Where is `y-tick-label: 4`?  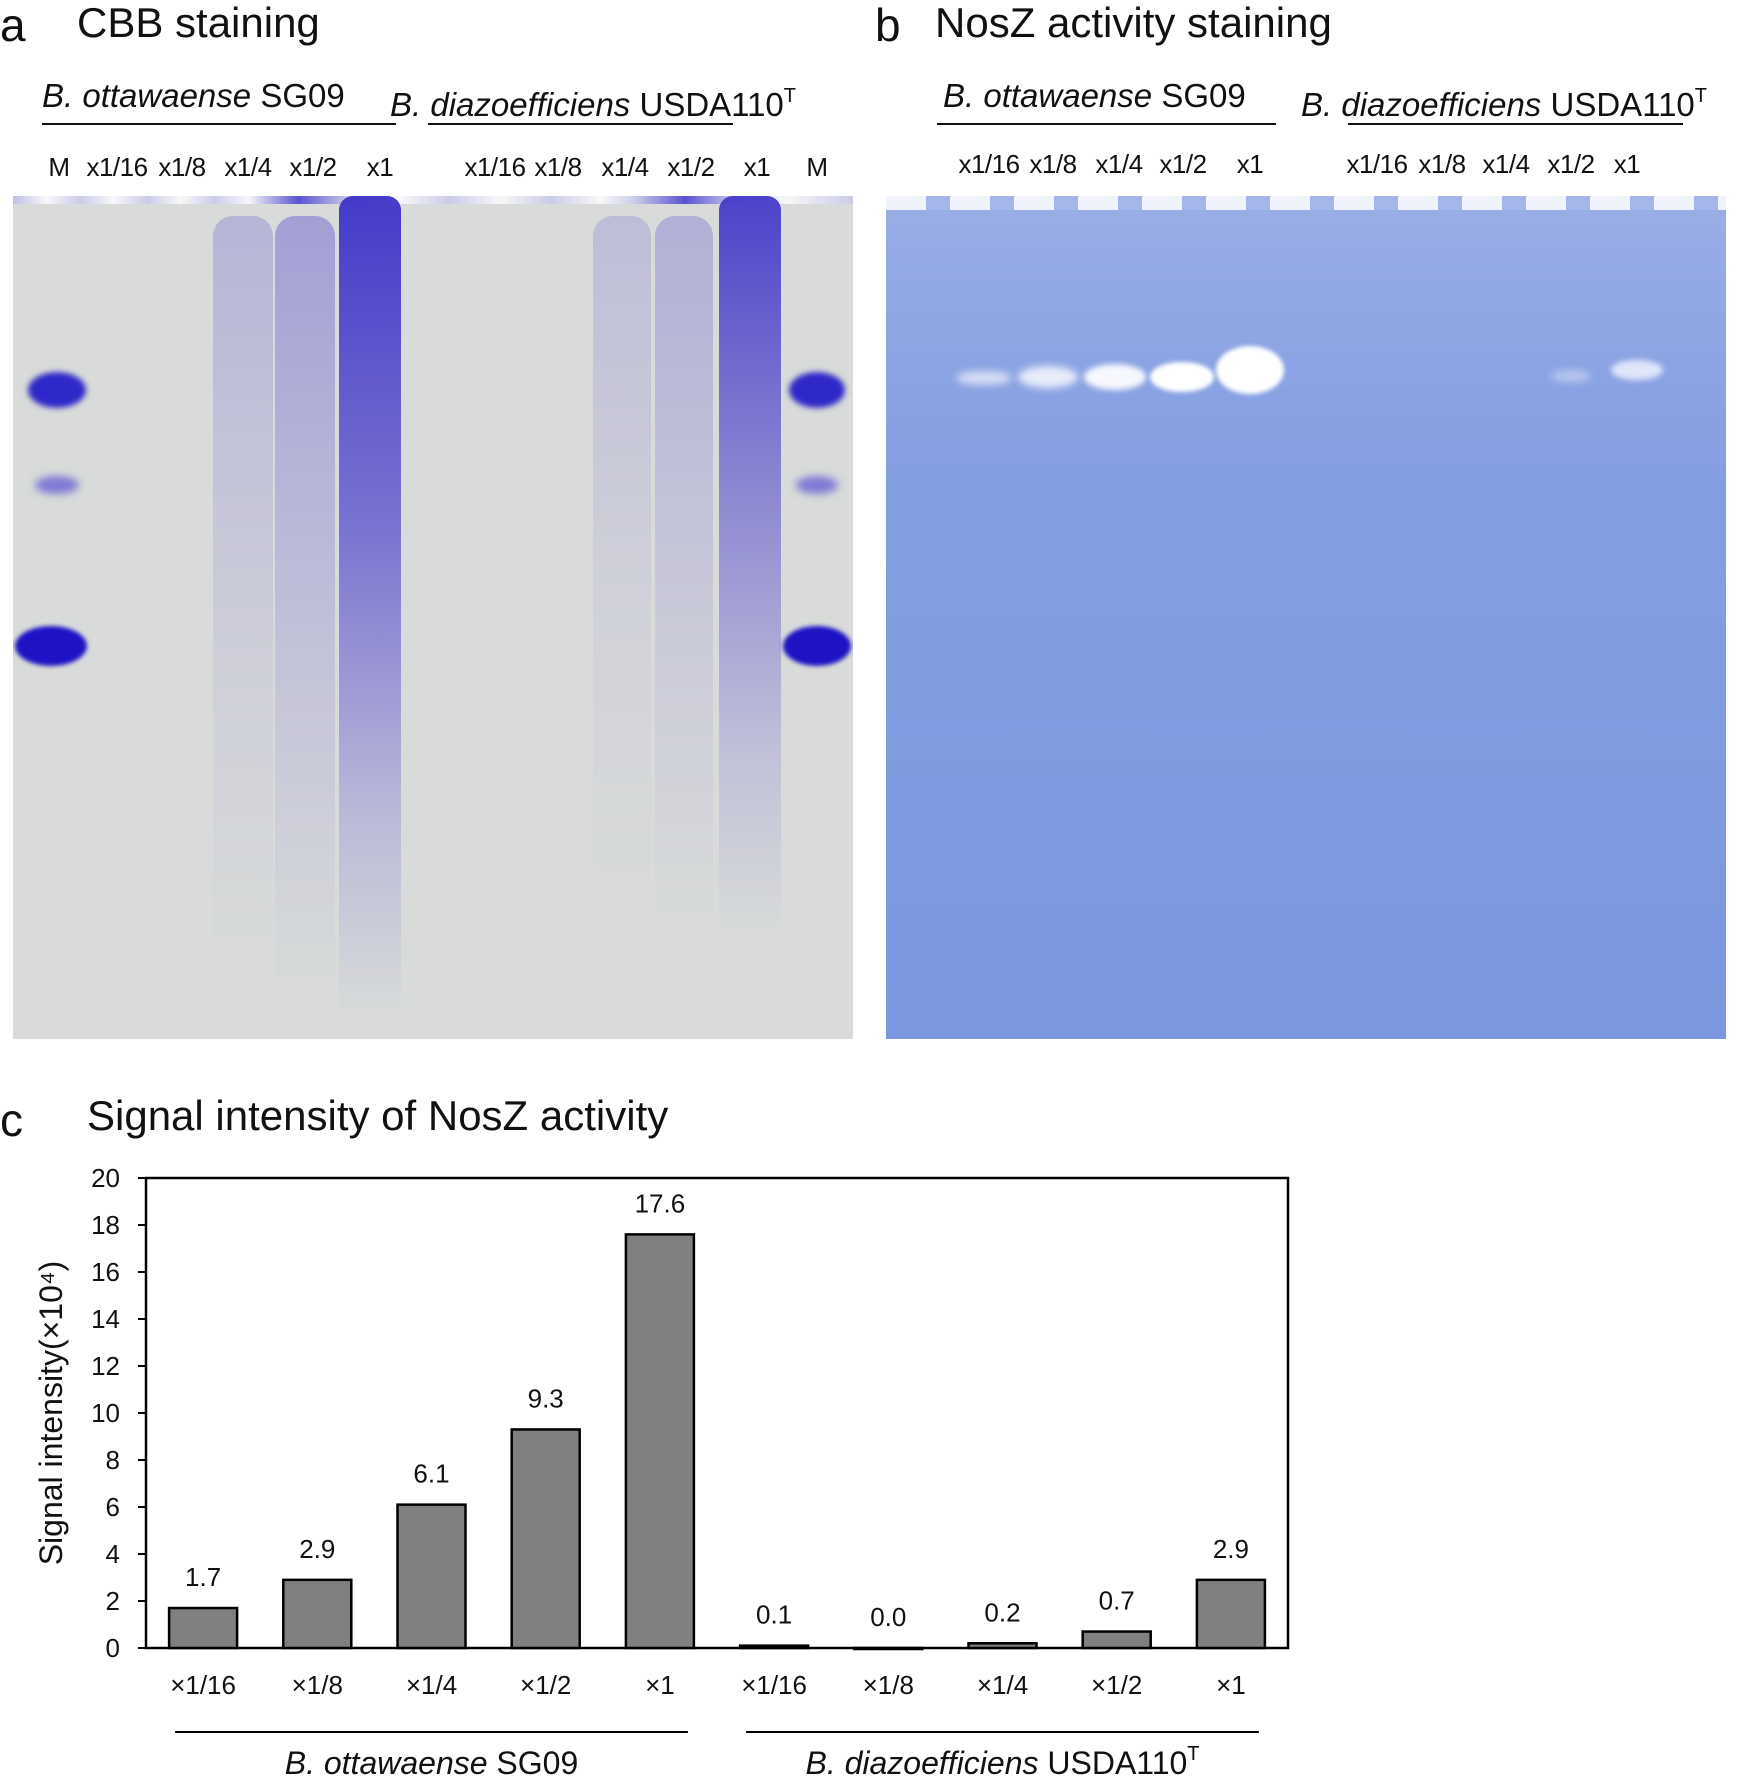
y-tick-label: 4 is located at coordinates (113, 1554).